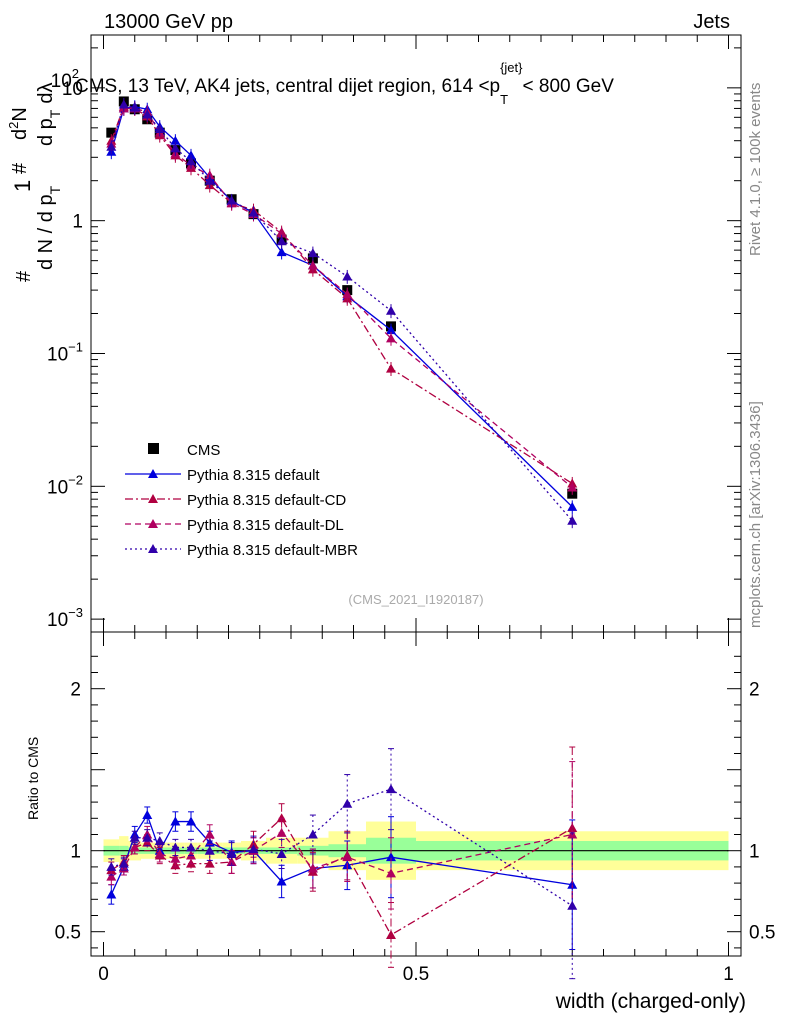 This screenshot has width=786, height=1024. I want to click on header-category: Jets, so click(711, 22).